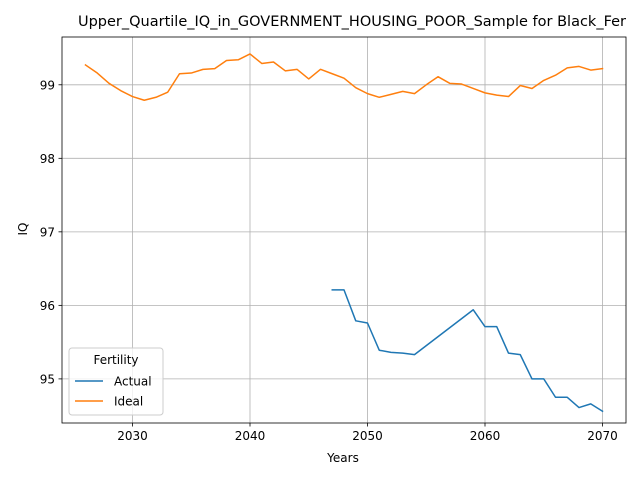  What do you see at coordinates (47, 379) in the screenshot?
I see `y-tick-label: 95` at bounding box center [47, 379].